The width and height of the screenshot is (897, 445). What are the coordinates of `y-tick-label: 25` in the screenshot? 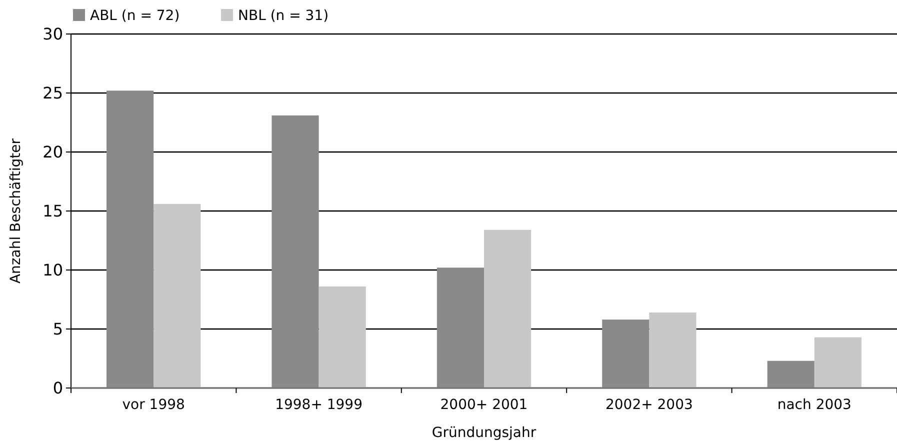 It's located at (52, 93).